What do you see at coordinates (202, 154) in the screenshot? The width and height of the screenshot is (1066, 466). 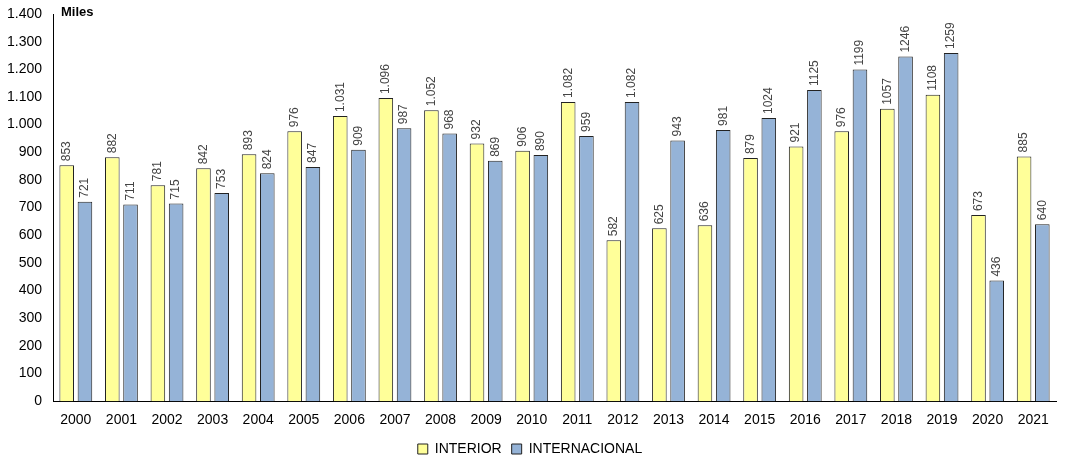 I see `data-label: 842` at bounding box center [202, 154].